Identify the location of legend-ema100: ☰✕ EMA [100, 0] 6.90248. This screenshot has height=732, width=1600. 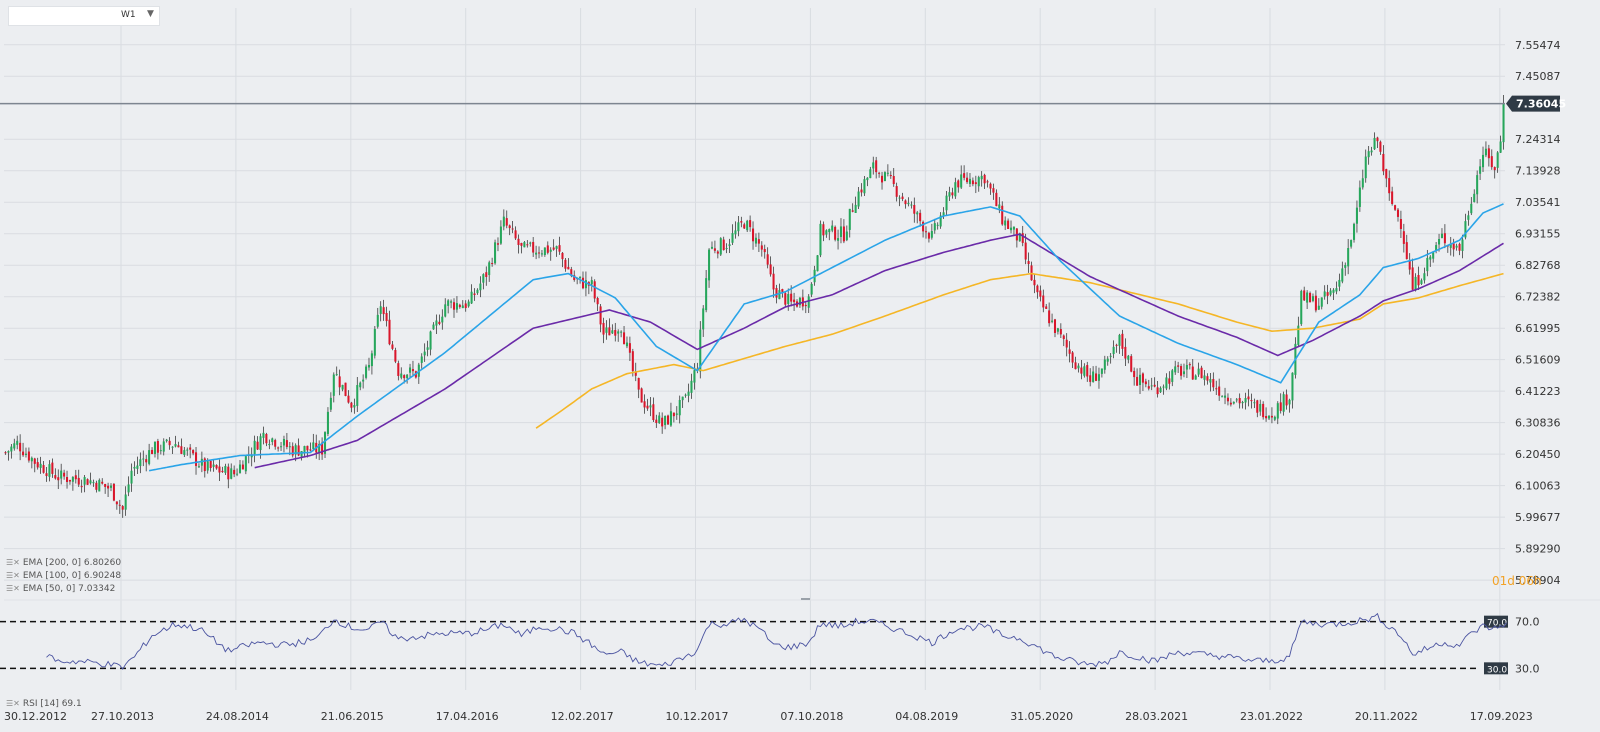
(63, 576).